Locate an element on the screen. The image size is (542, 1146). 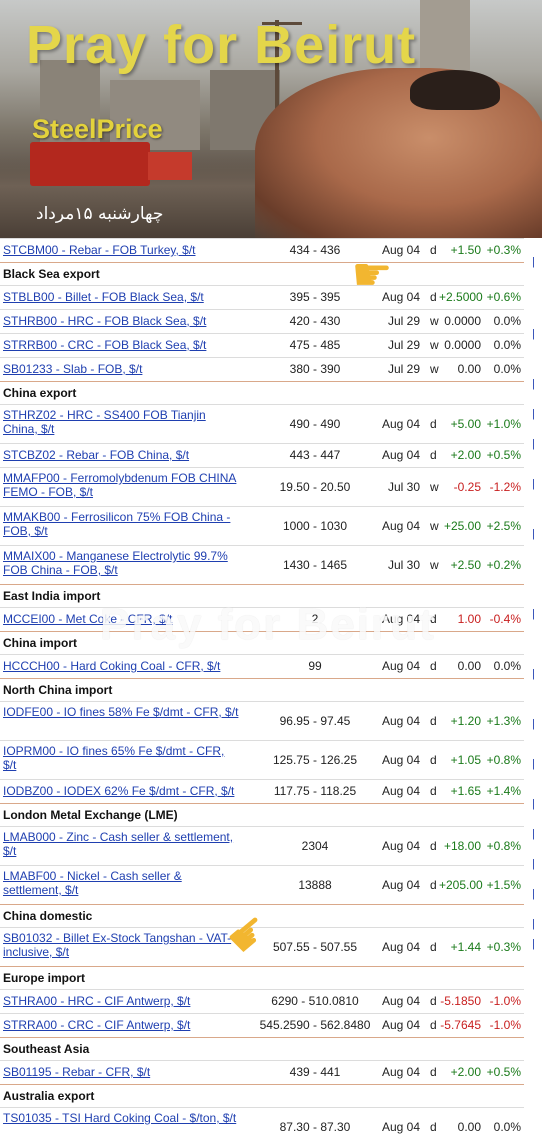
instrument-link: SB01195 - Rebar - CFR, $/t is located at coordinates (77, 1072).